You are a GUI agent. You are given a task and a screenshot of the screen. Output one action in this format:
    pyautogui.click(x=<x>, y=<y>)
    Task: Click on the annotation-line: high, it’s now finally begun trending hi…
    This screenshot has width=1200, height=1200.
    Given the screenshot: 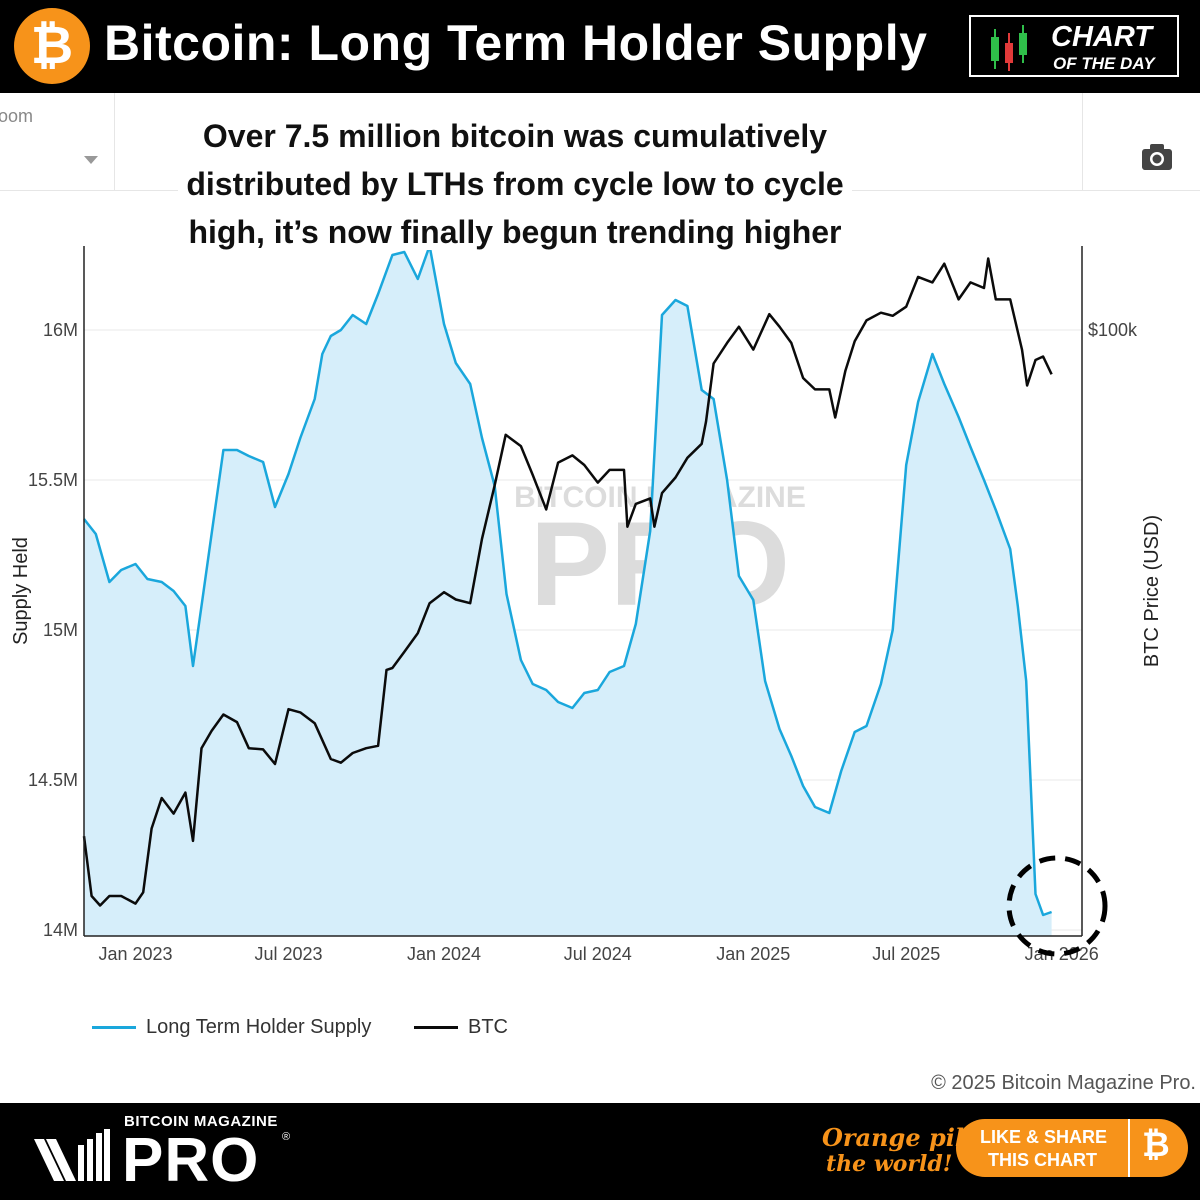 What is the action you would take?
    pyautogui.click(x=515, y=232)
    